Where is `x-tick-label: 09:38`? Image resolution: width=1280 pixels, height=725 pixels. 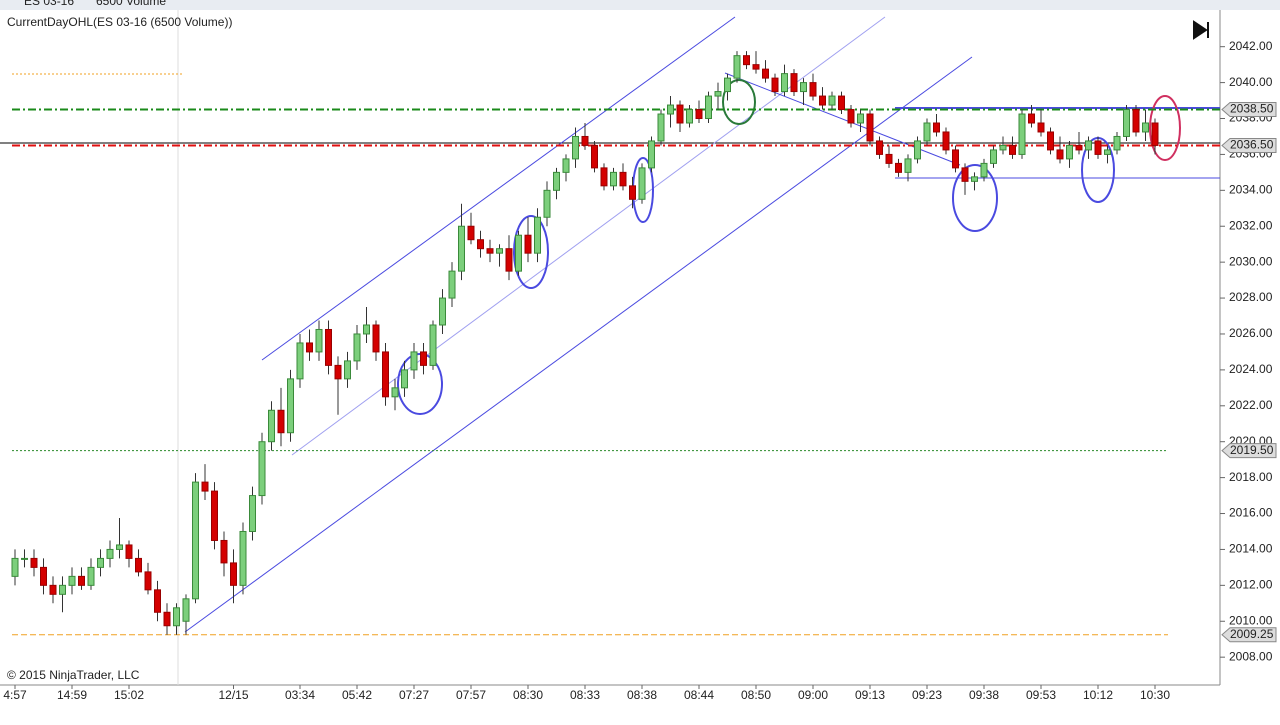
x-tick-label: 09:38 is located at coordinates (984, 695).